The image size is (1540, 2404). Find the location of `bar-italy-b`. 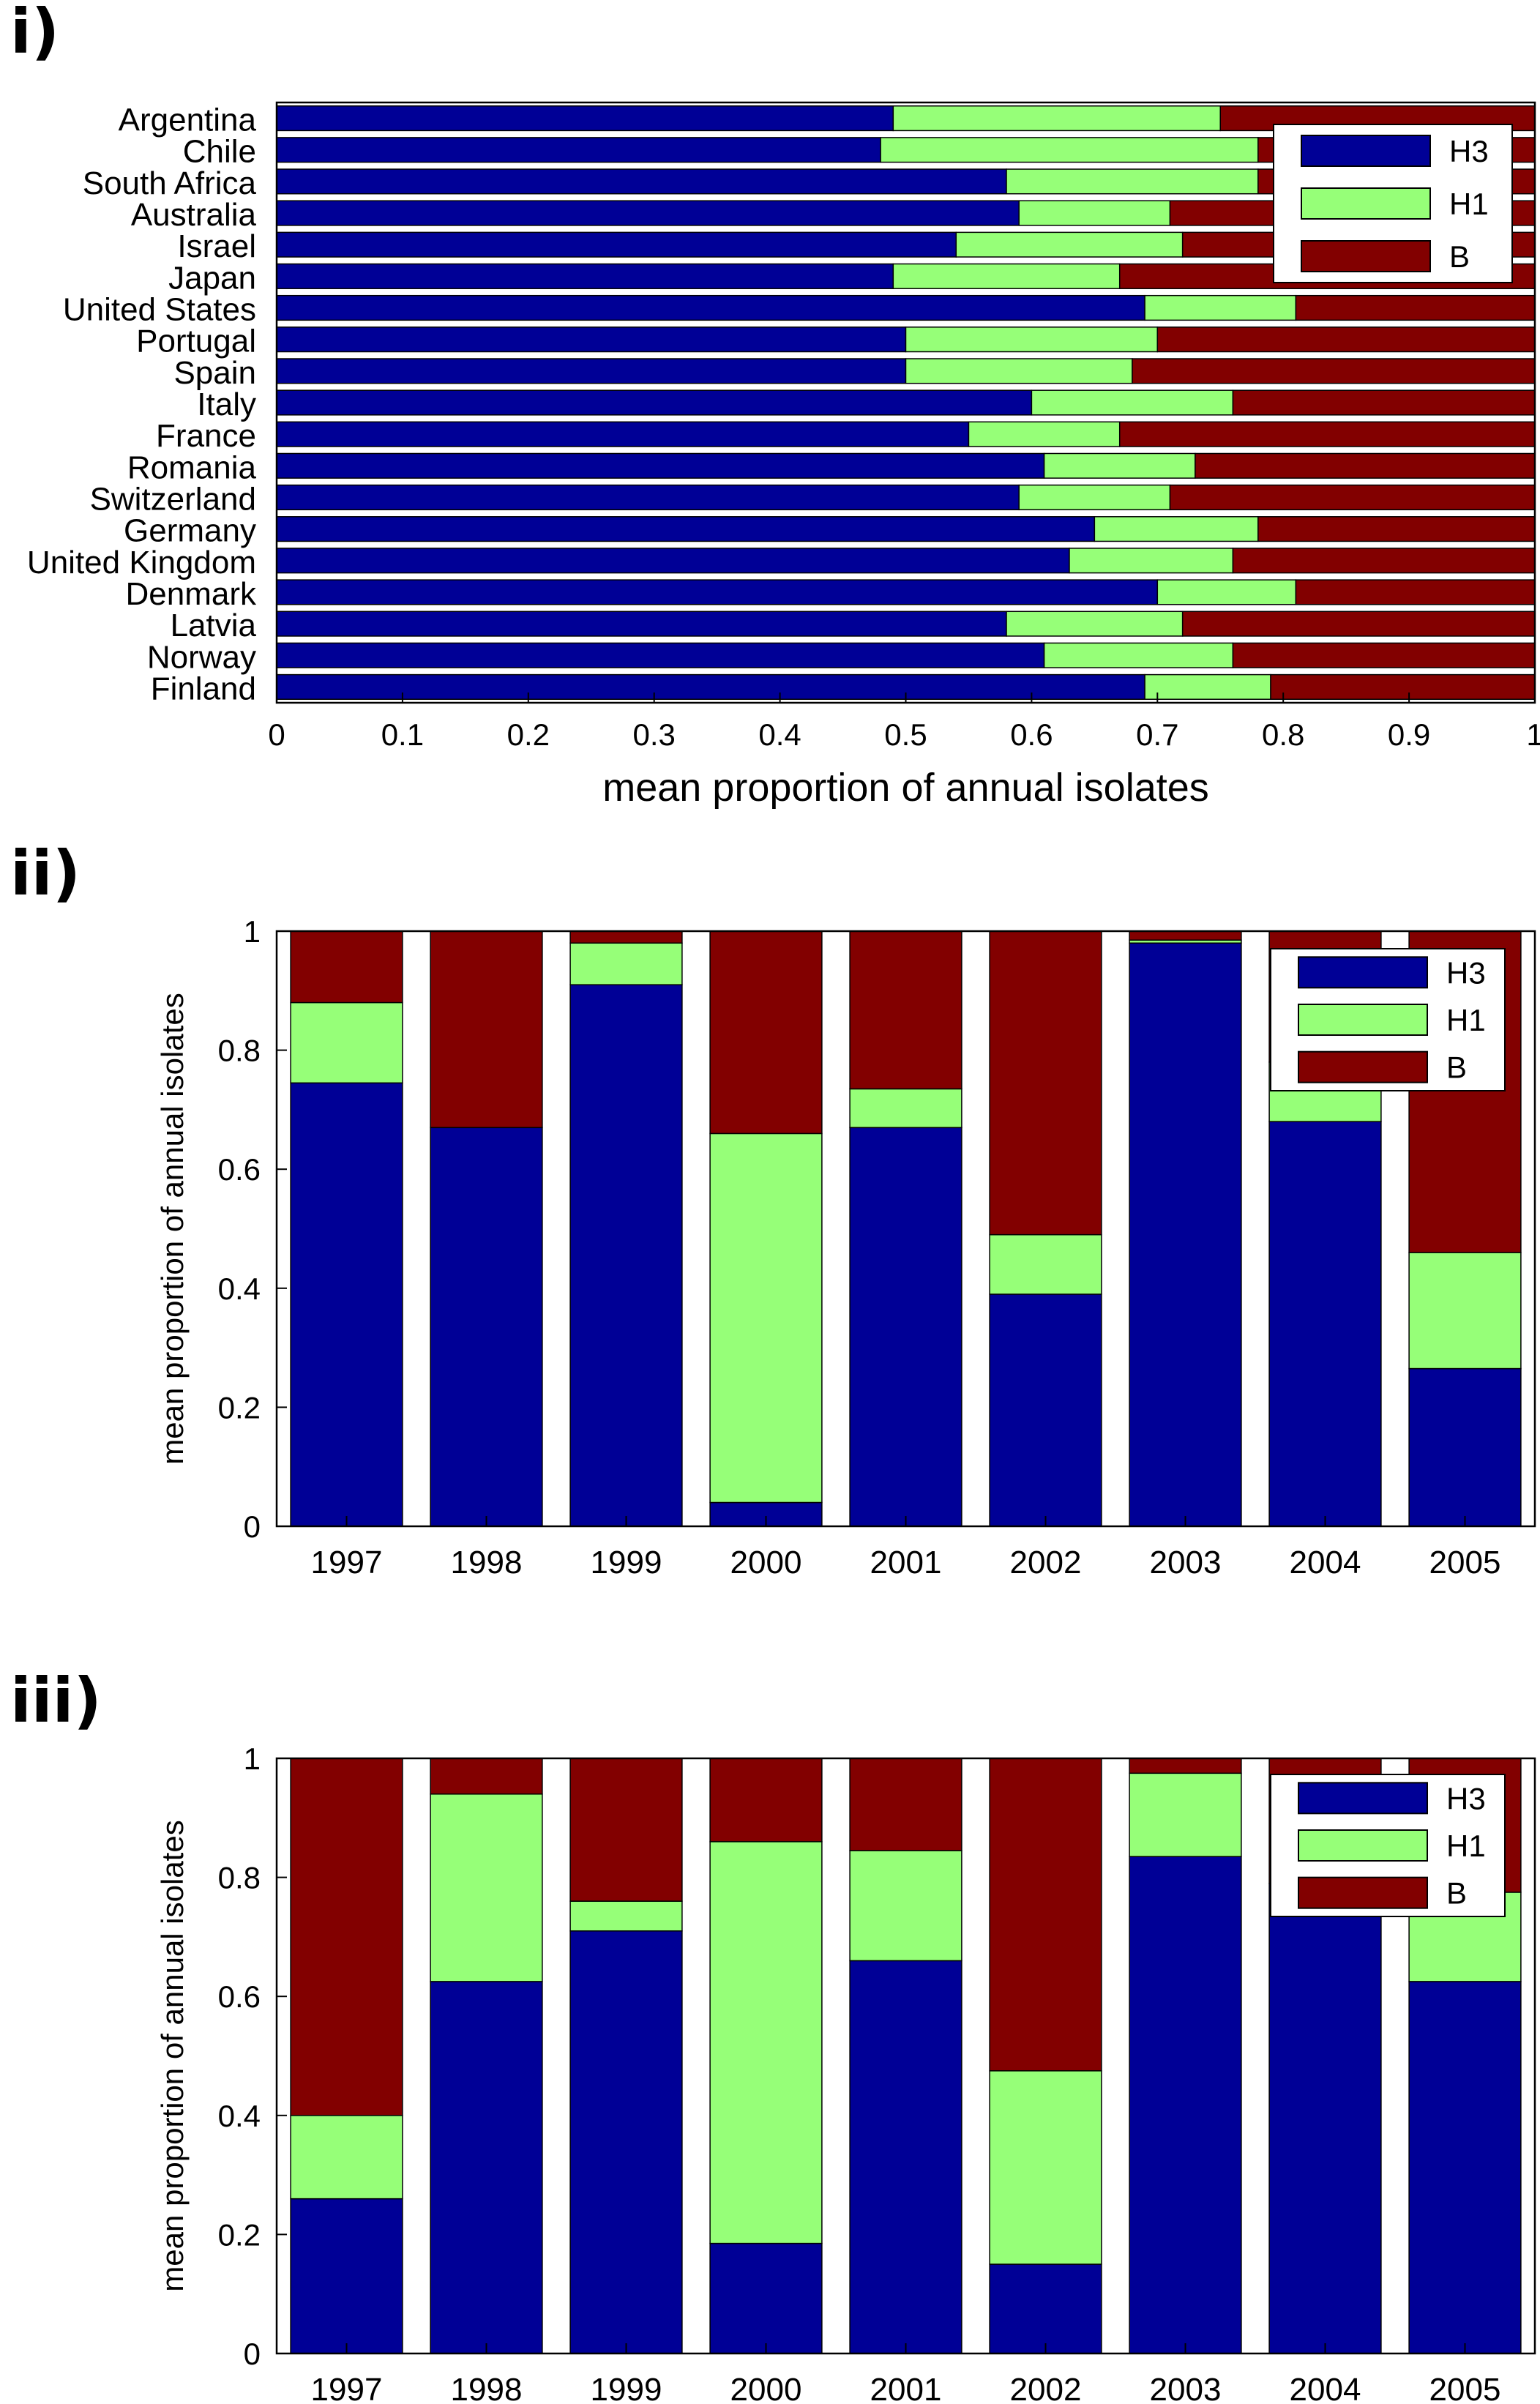

bar-italy-b is located at coordinates (1384, 402).